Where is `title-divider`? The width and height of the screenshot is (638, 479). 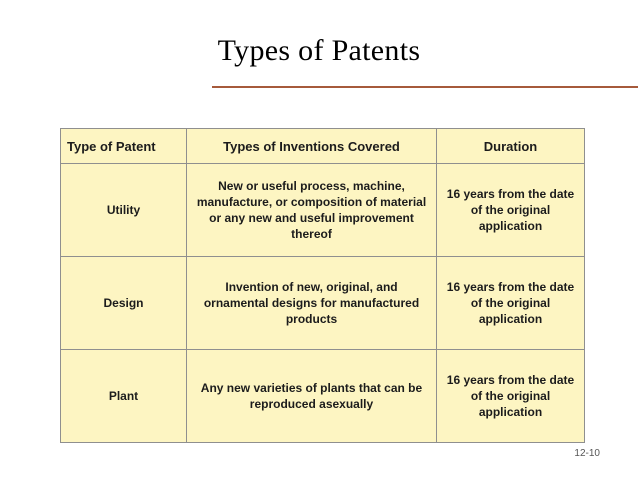
title-divider is located at coordinates (425, 87).